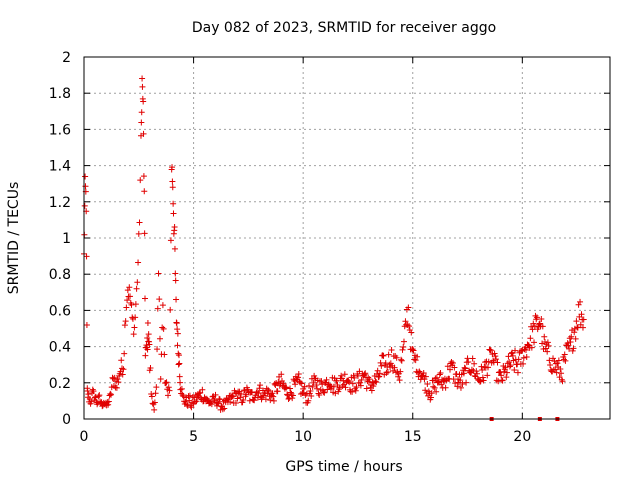  I want to click on y-tick-label: 1.4, so click(60, 167).